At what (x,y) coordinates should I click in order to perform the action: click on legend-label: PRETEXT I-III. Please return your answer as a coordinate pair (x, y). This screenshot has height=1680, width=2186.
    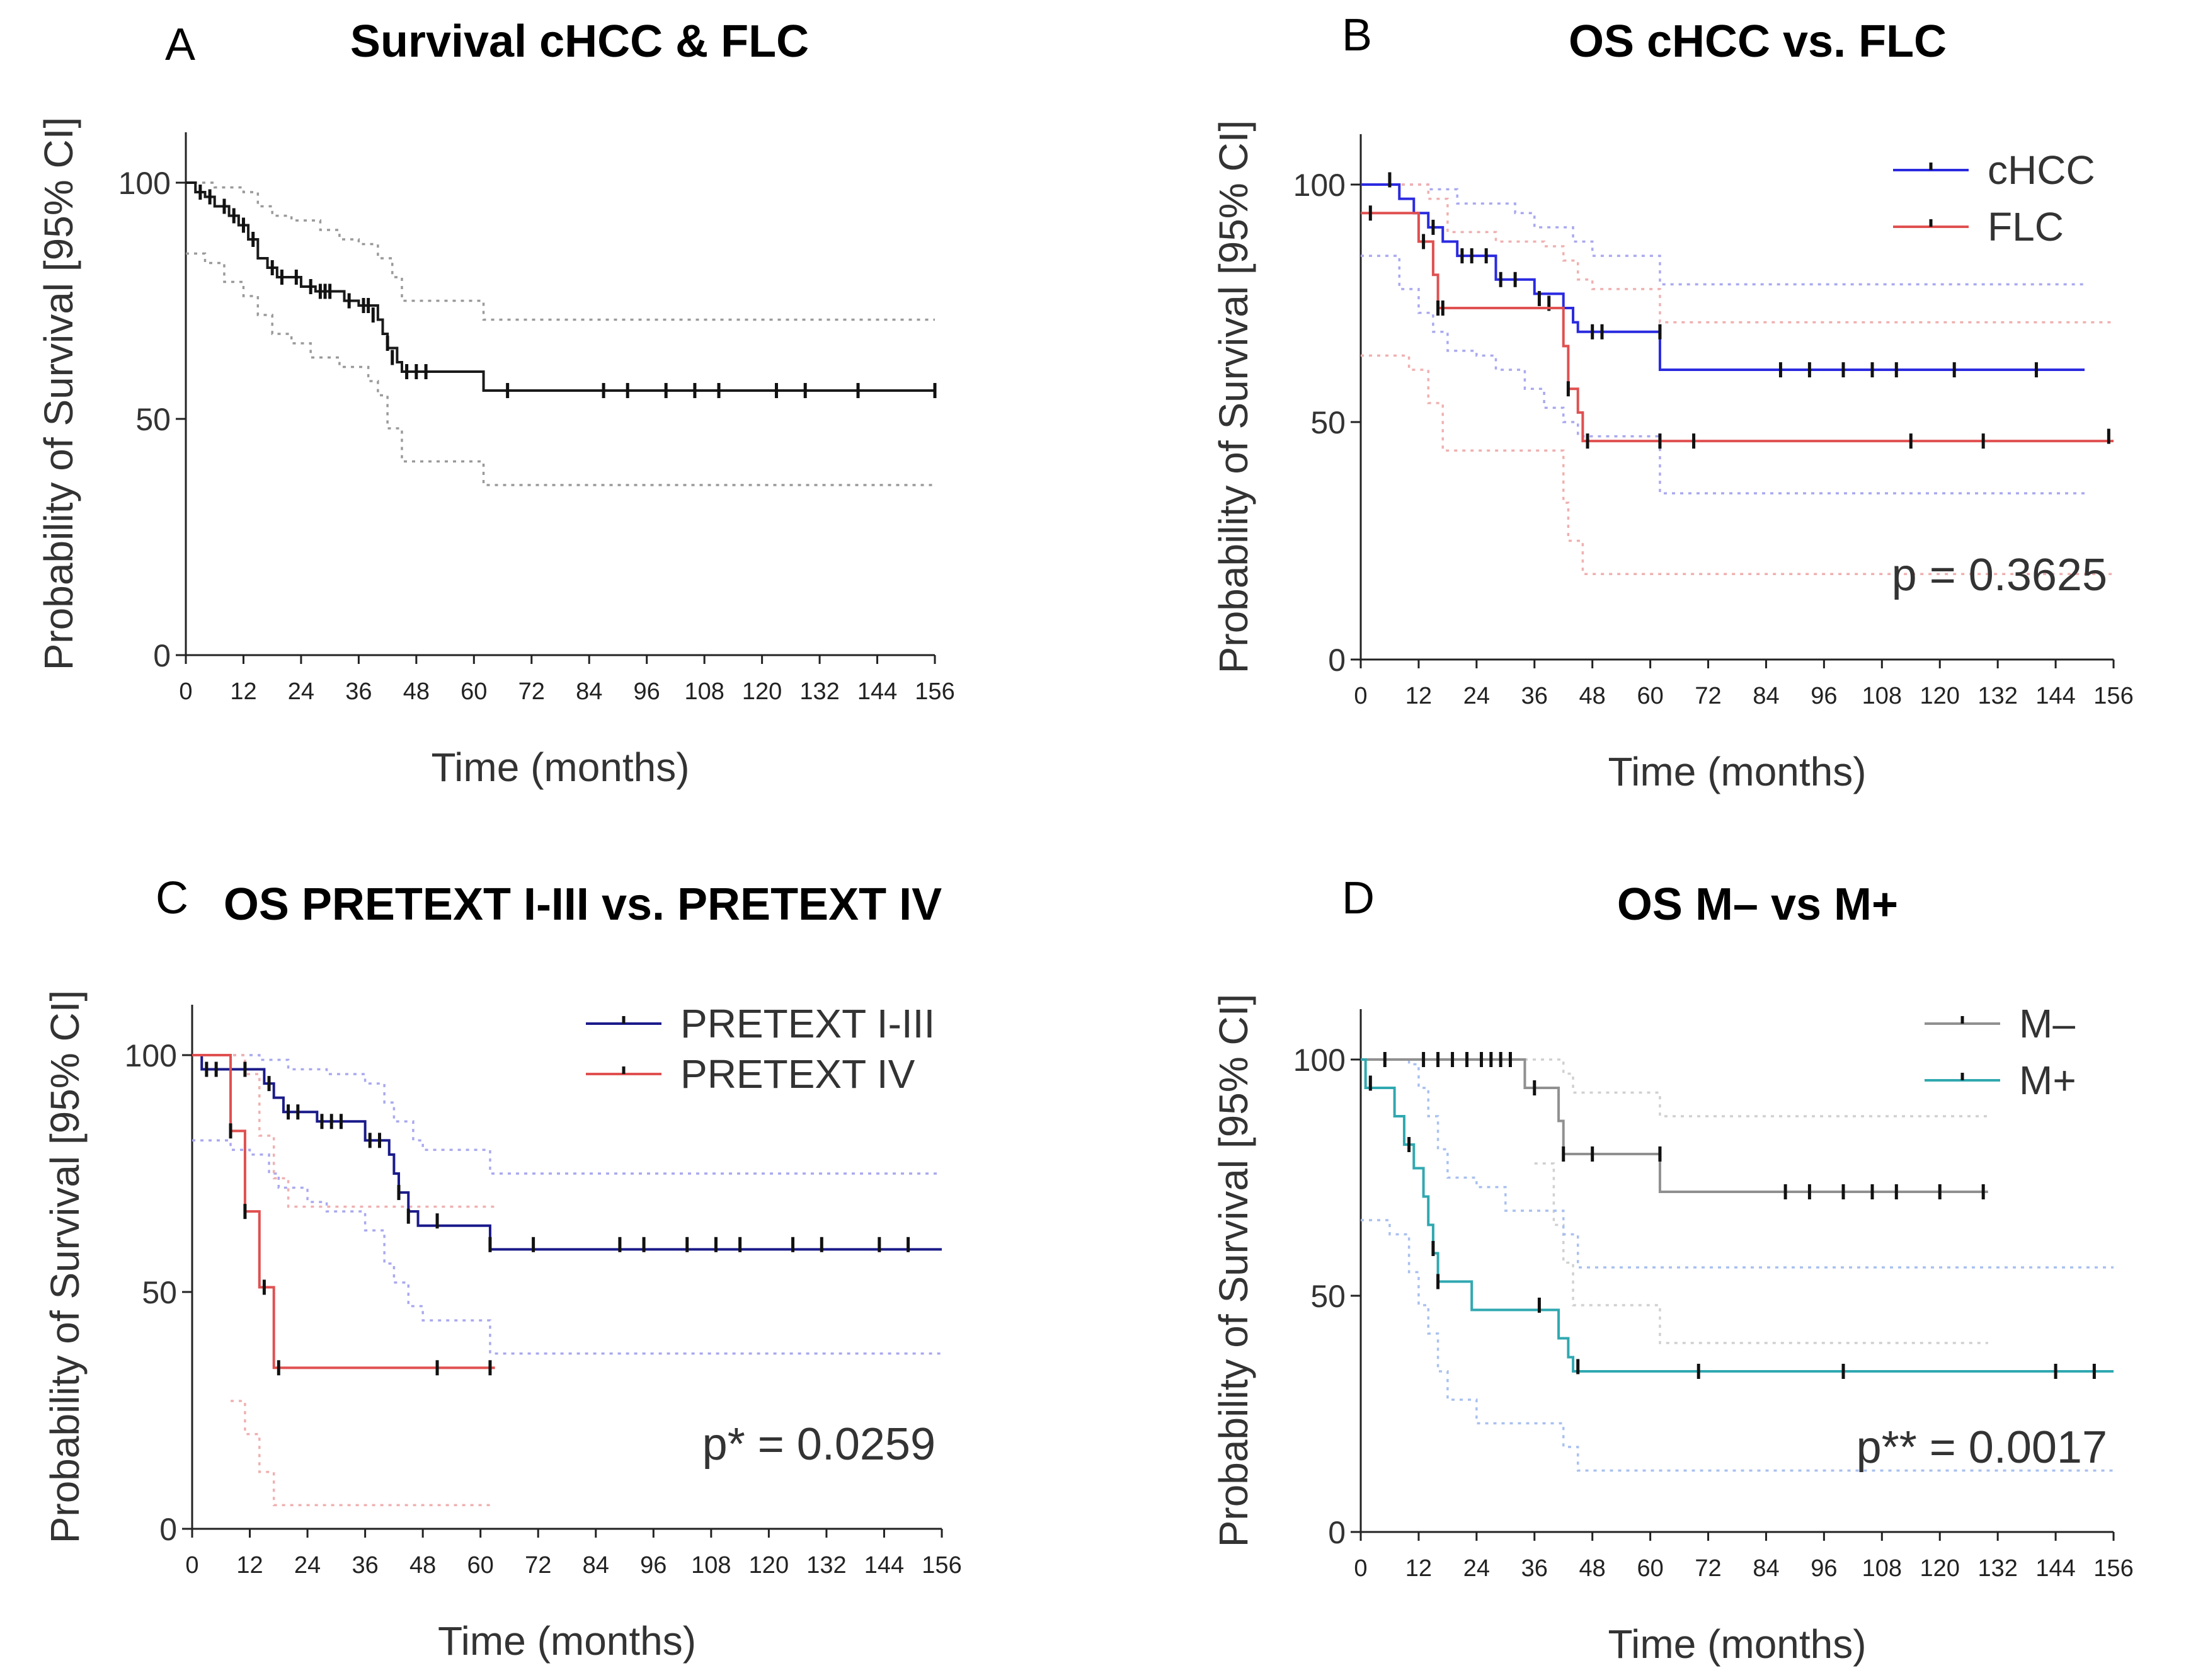
    Looking at the image, I should click on (807, 1023).